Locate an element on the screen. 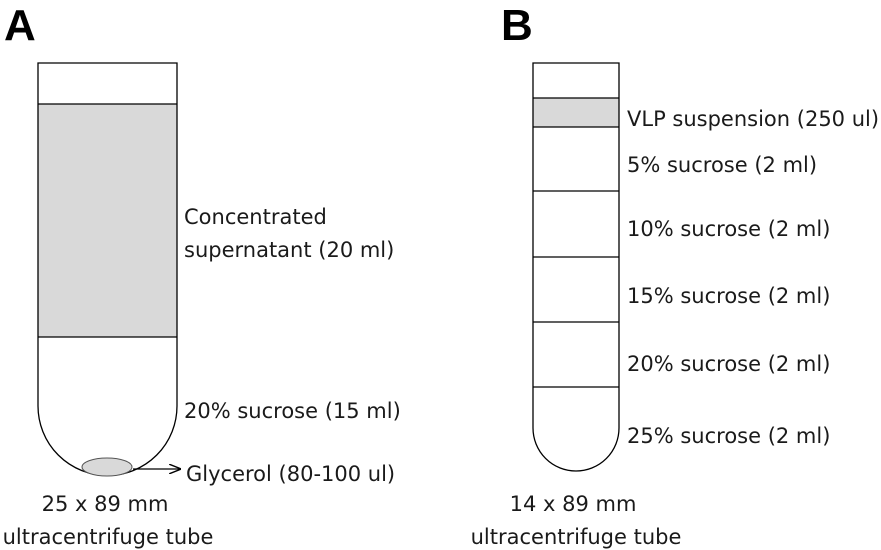  supernatant-label-line1: Concentrated is located at coordinates (255, 217).